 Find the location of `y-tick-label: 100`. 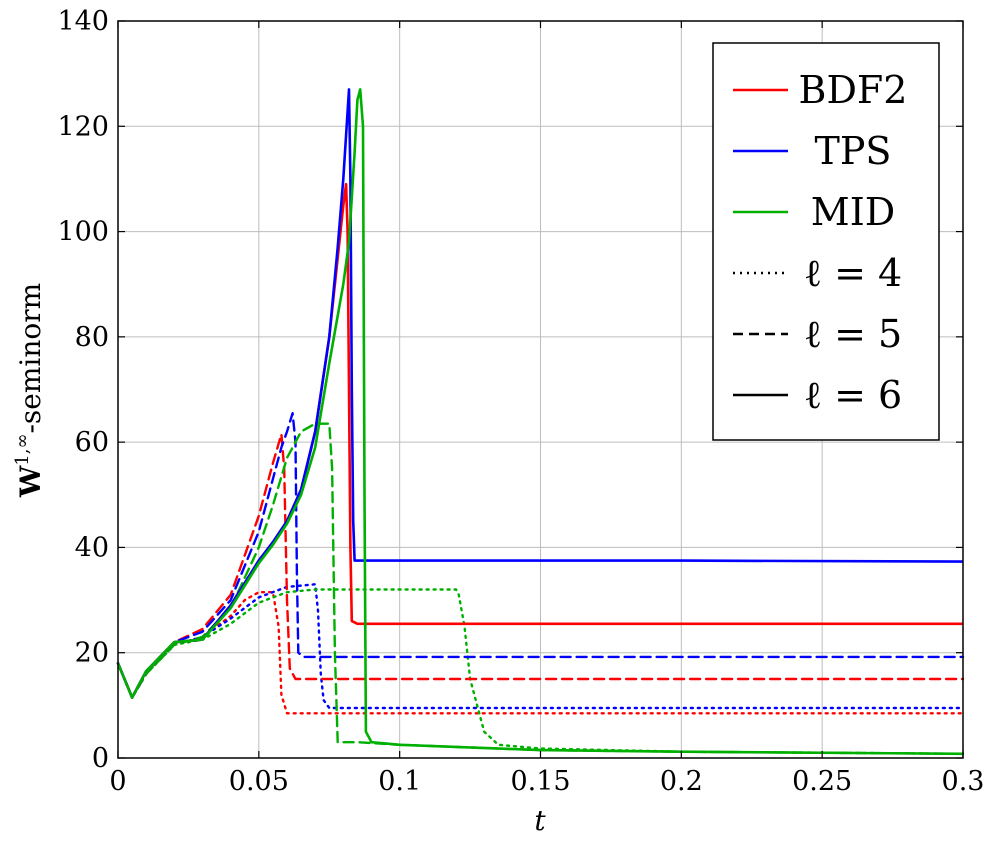

y-tick-label: 100 is located at coordinates (83, 232).